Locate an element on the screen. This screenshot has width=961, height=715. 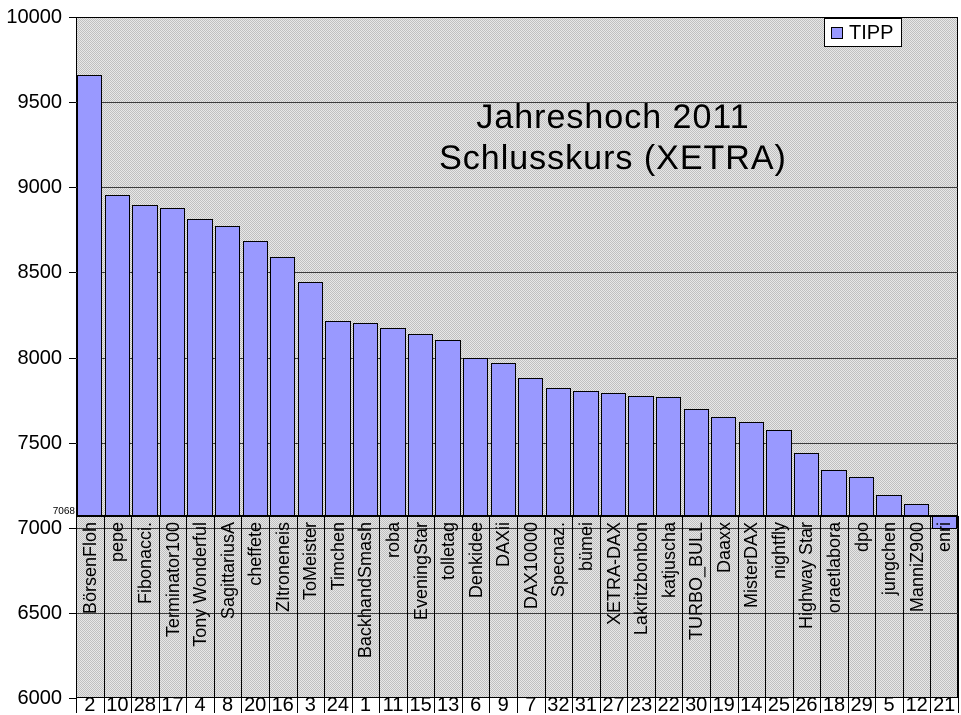
category-number: 3 is located at coordinates (310, 704).